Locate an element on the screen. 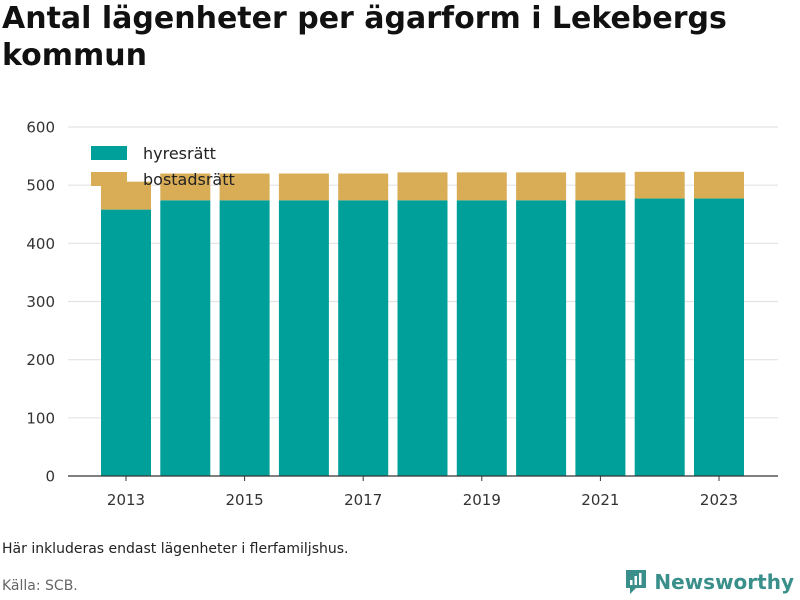  x-tick-label: 2023 is located at coordinates (719, 500).